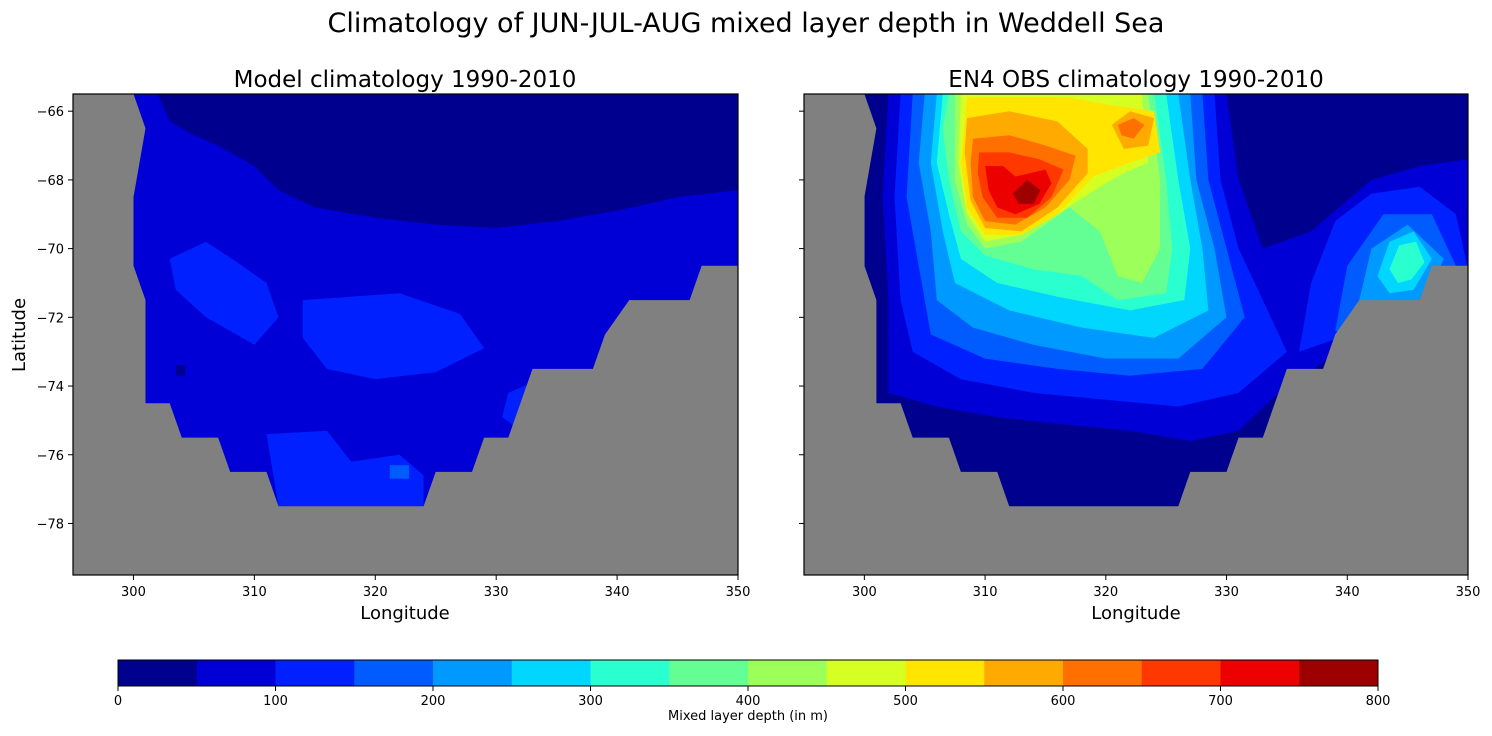 This screenshot has width=1492, height=736. What do you see at coordinates (801, 317) in the screenshot?
I see `panel-obs-yticks` at bounding box center [801, 317].